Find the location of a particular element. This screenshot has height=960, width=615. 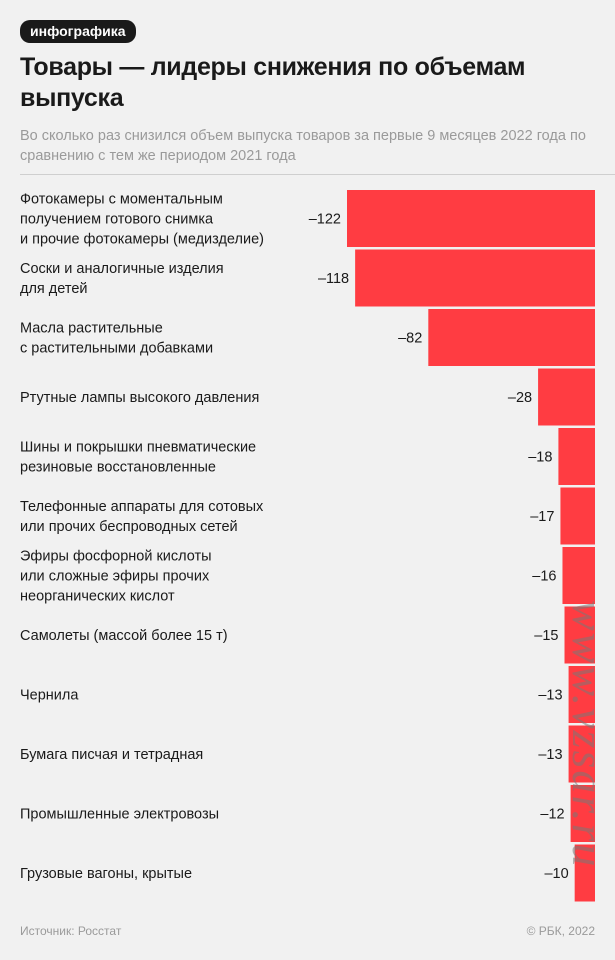

value-label-10: –12 is located at coordinates (552, 815).